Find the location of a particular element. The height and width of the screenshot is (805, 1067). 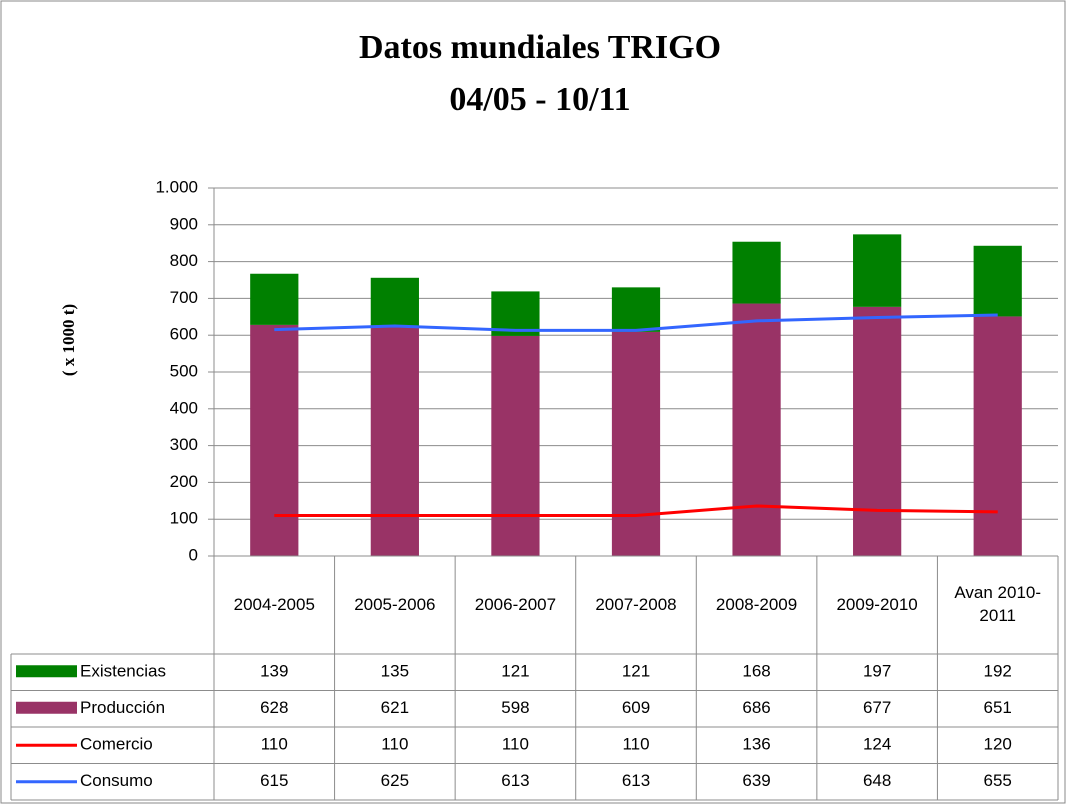

table-value: 139 is located at coordinates (274, 671).